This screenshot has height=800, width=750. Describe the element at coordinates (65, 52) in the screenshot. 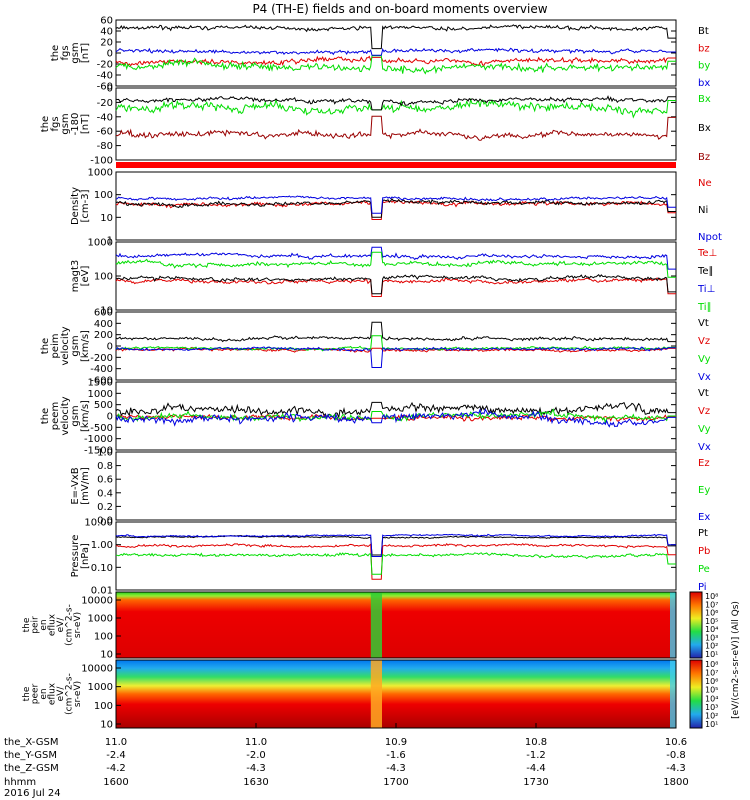

I see `y-axis-label: fgs` at that location.